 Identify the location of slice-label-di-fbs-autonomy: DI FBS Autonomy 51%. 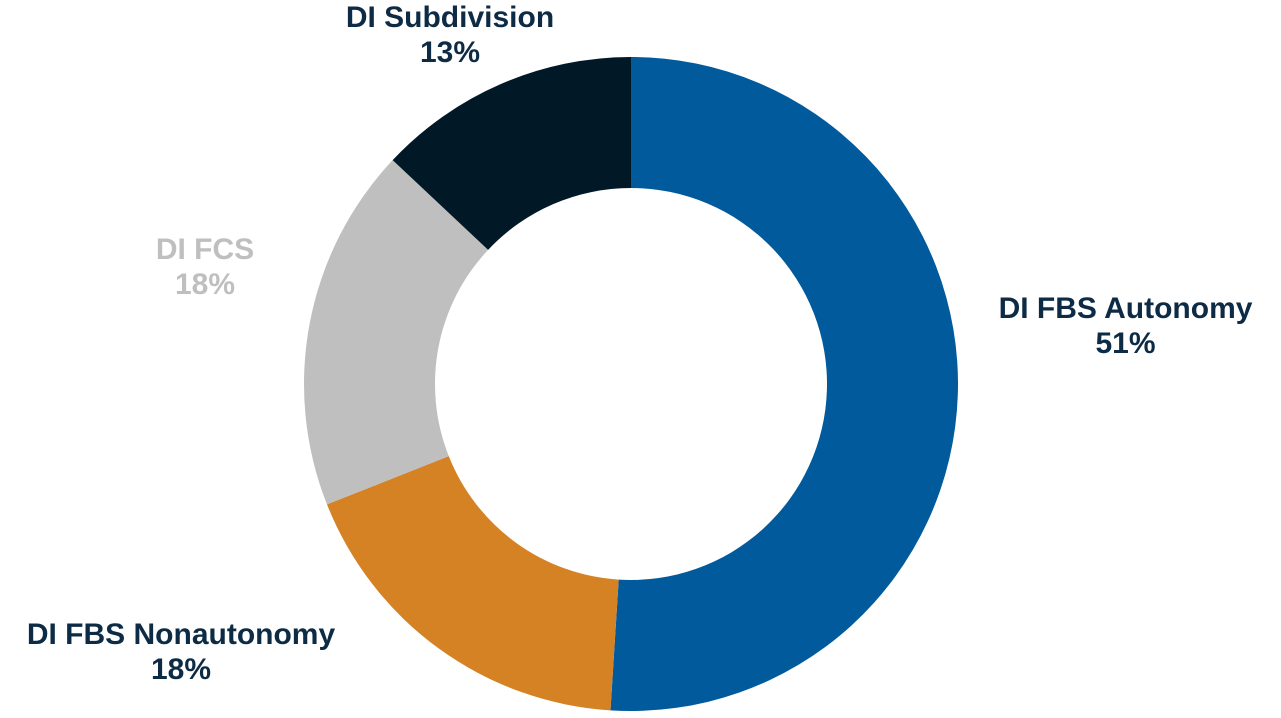
(1125, 326).